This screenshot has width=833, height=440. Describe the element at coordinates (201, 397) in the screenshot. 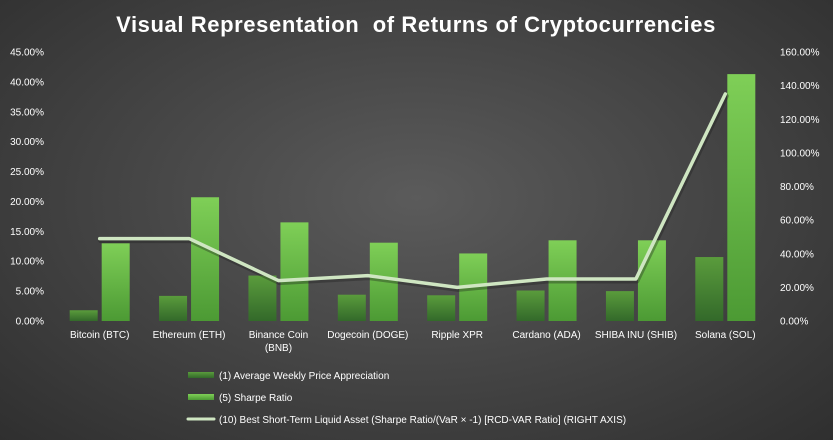

I see `legend-swatch-sharpe` at that location.